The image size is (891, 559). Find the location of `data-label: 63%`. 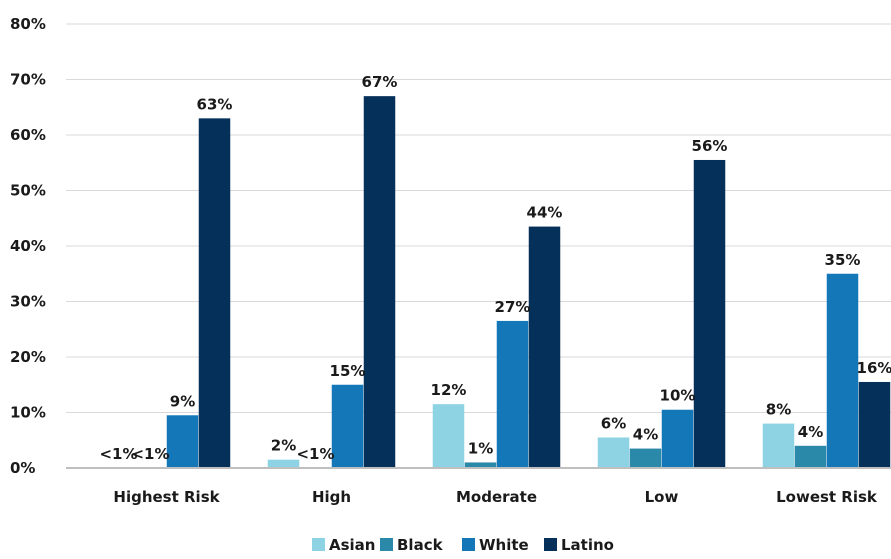

data-label: 63% is located at coordinates (215, 104).